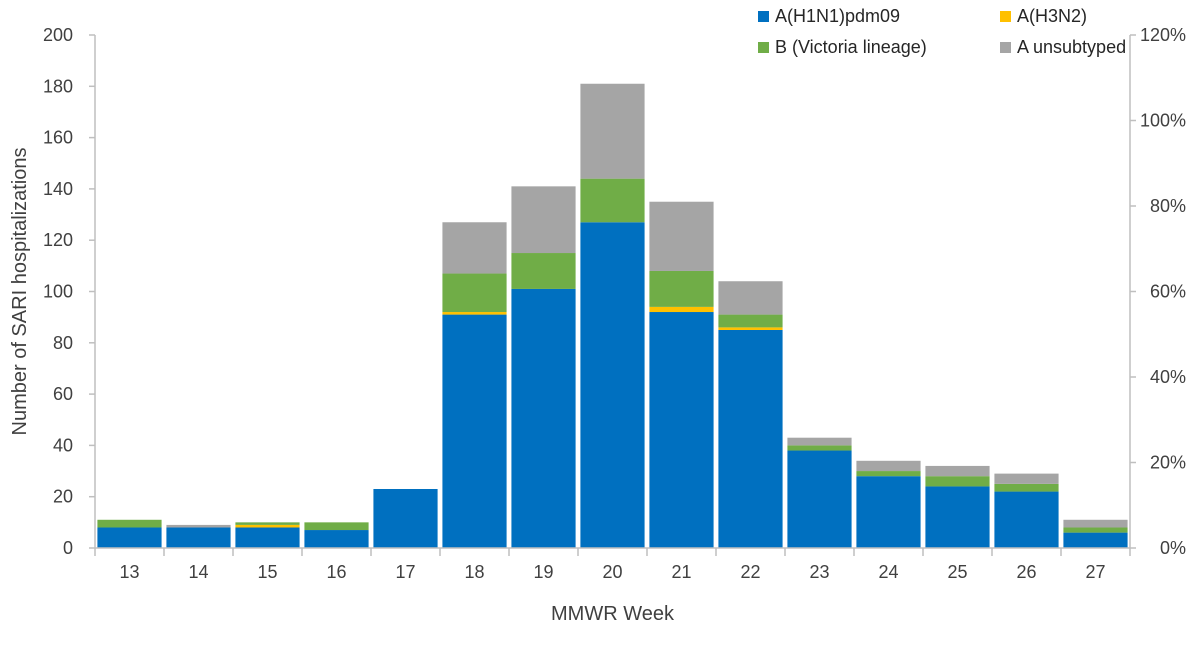 The width and height of the screenshot is (1200, 655). I want to click on y-tick-label: 140, so click(58, 189).